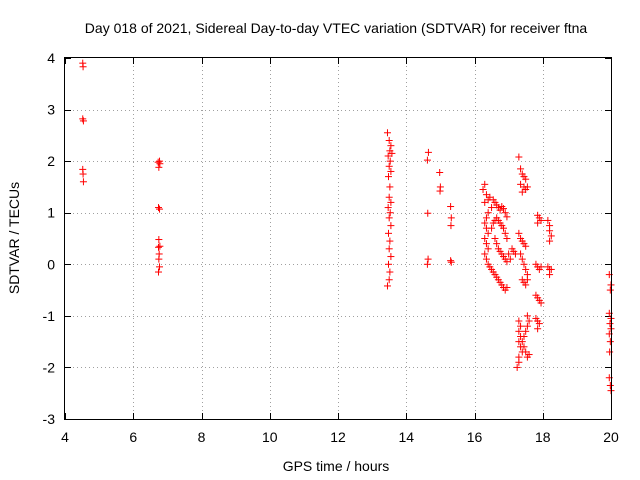  Describe the element at coordinates (49, 316) in the screenshot. I see `y-tick-label: -1` at that location.